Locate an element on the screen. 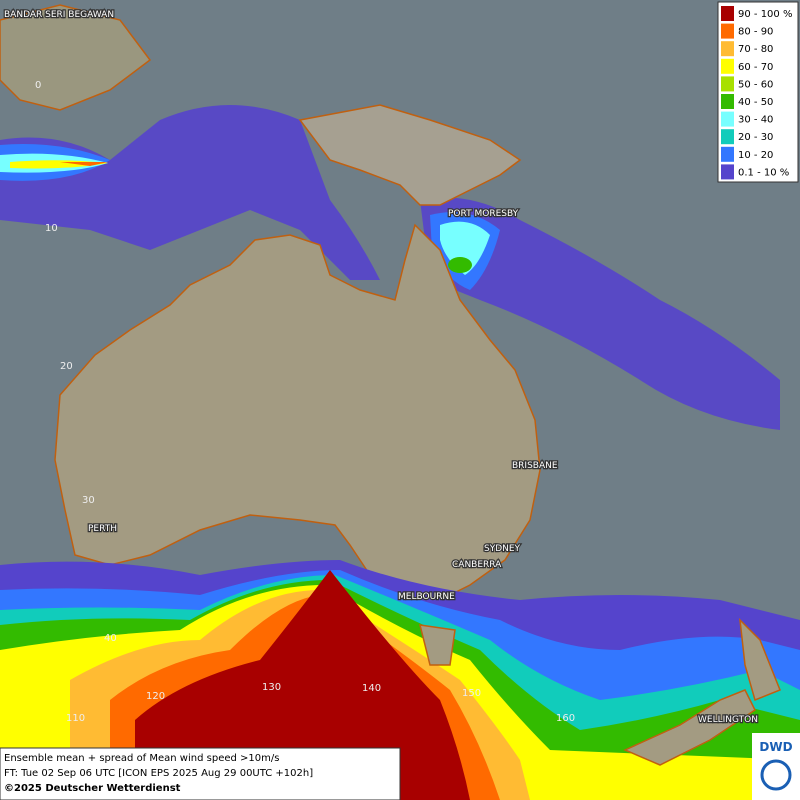 The width and height of the screenshot is (800, 800). longitude-label: 130 is located at coordinates (271, 687).